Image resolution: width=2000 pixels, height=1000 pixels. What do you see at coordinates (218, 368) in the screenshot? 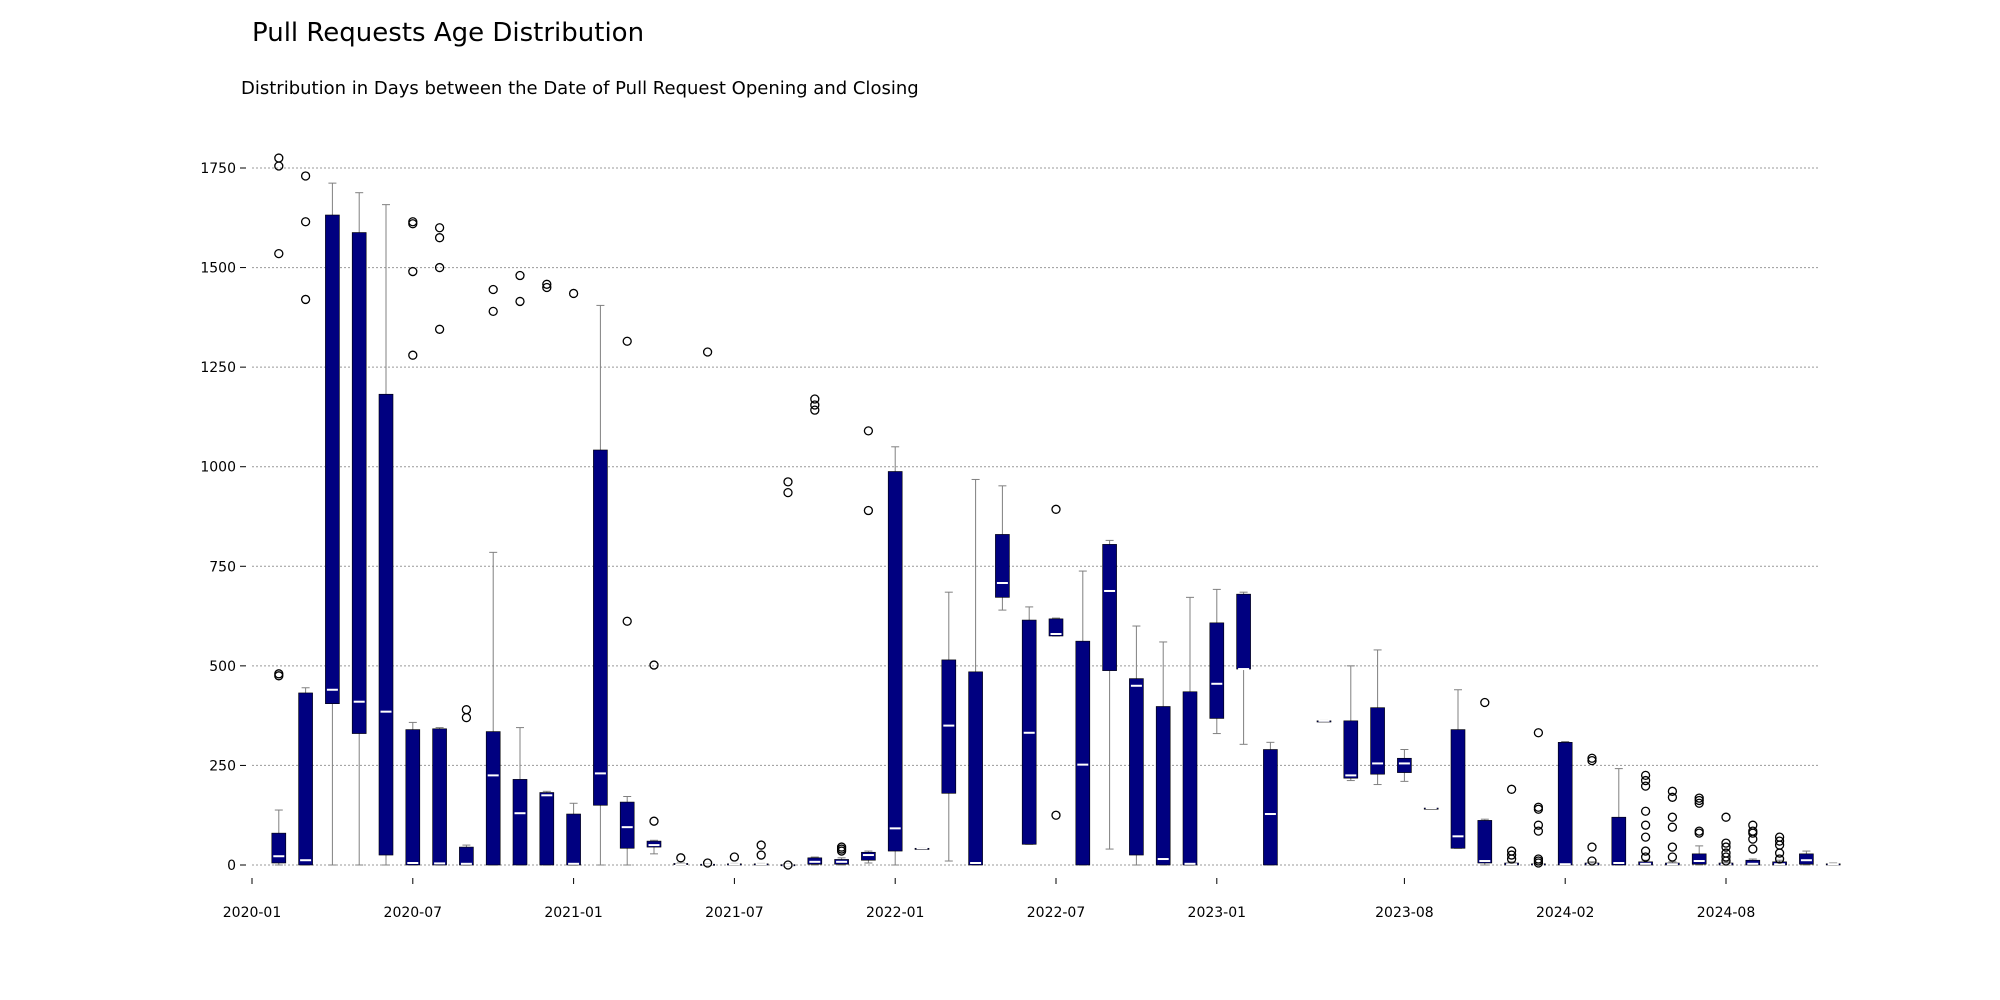
I see `y-tick-label: 1250` at bounding box center [218, 368].